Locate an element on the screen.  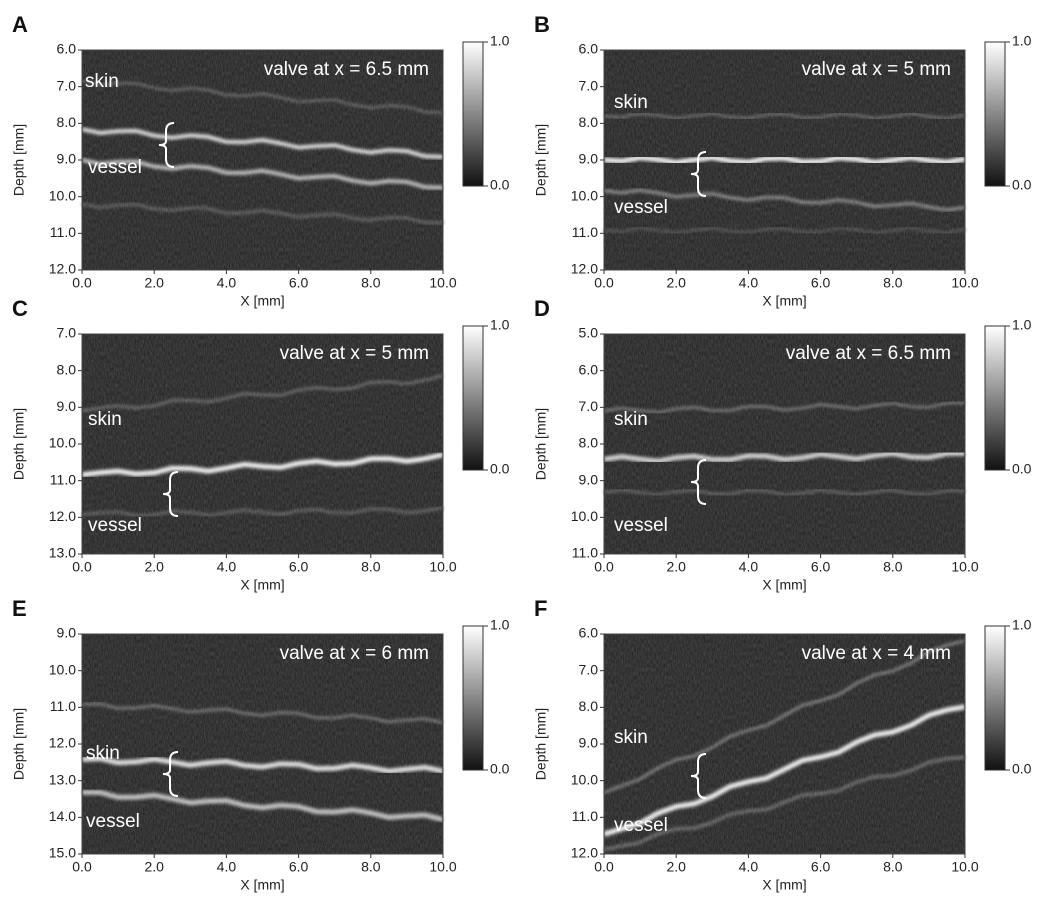
y-tick-label: 5.0 is located at coordinates (589, 333).